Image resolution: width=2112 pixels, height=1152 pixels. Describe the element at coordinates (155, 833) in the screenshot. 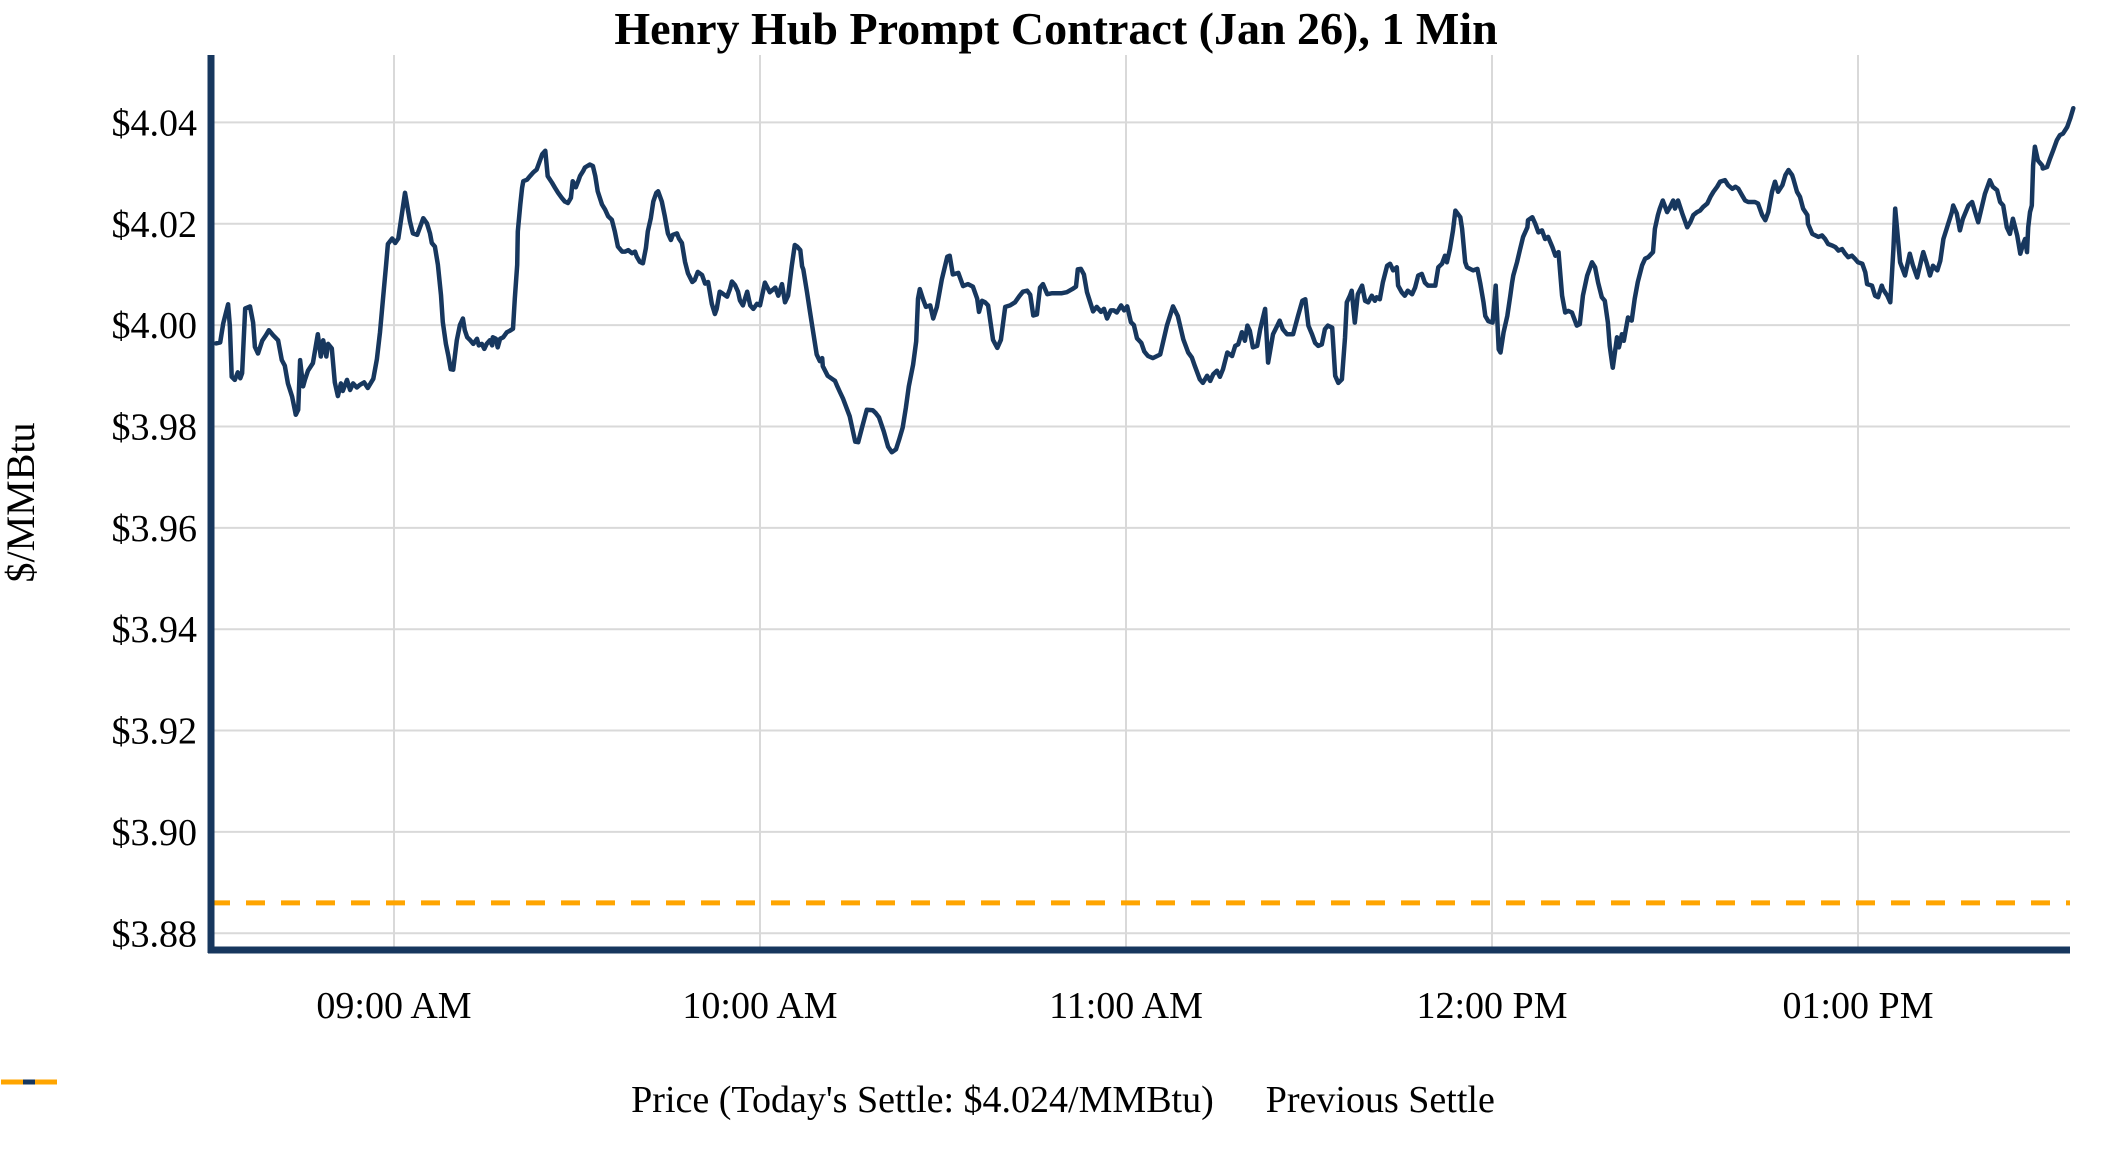

I see `y-tick-label: $3.90` at that location.